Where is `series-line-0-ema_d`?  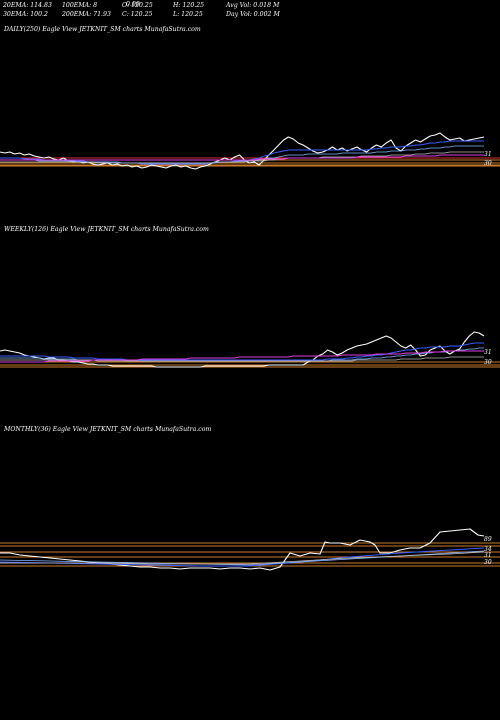
series-line-0-ema_d is located at coordinates (242, 157).